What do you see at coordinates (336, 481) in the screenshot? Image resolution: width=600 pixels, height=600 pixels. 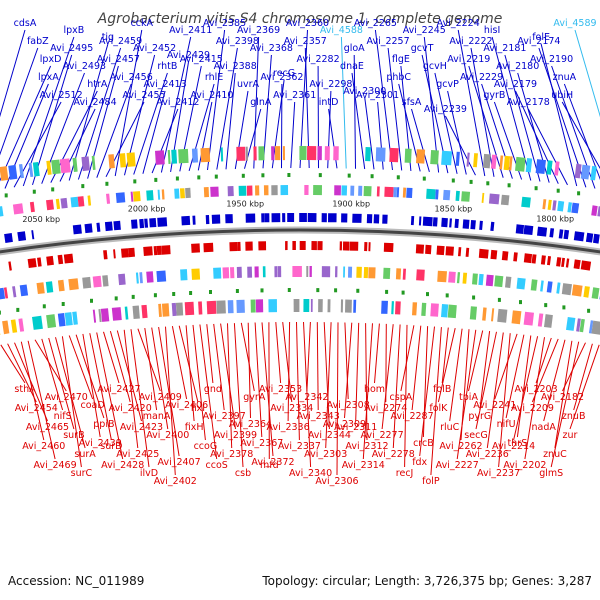 I see `gene-label: Avi_2306` at bounding box center [336, 481].